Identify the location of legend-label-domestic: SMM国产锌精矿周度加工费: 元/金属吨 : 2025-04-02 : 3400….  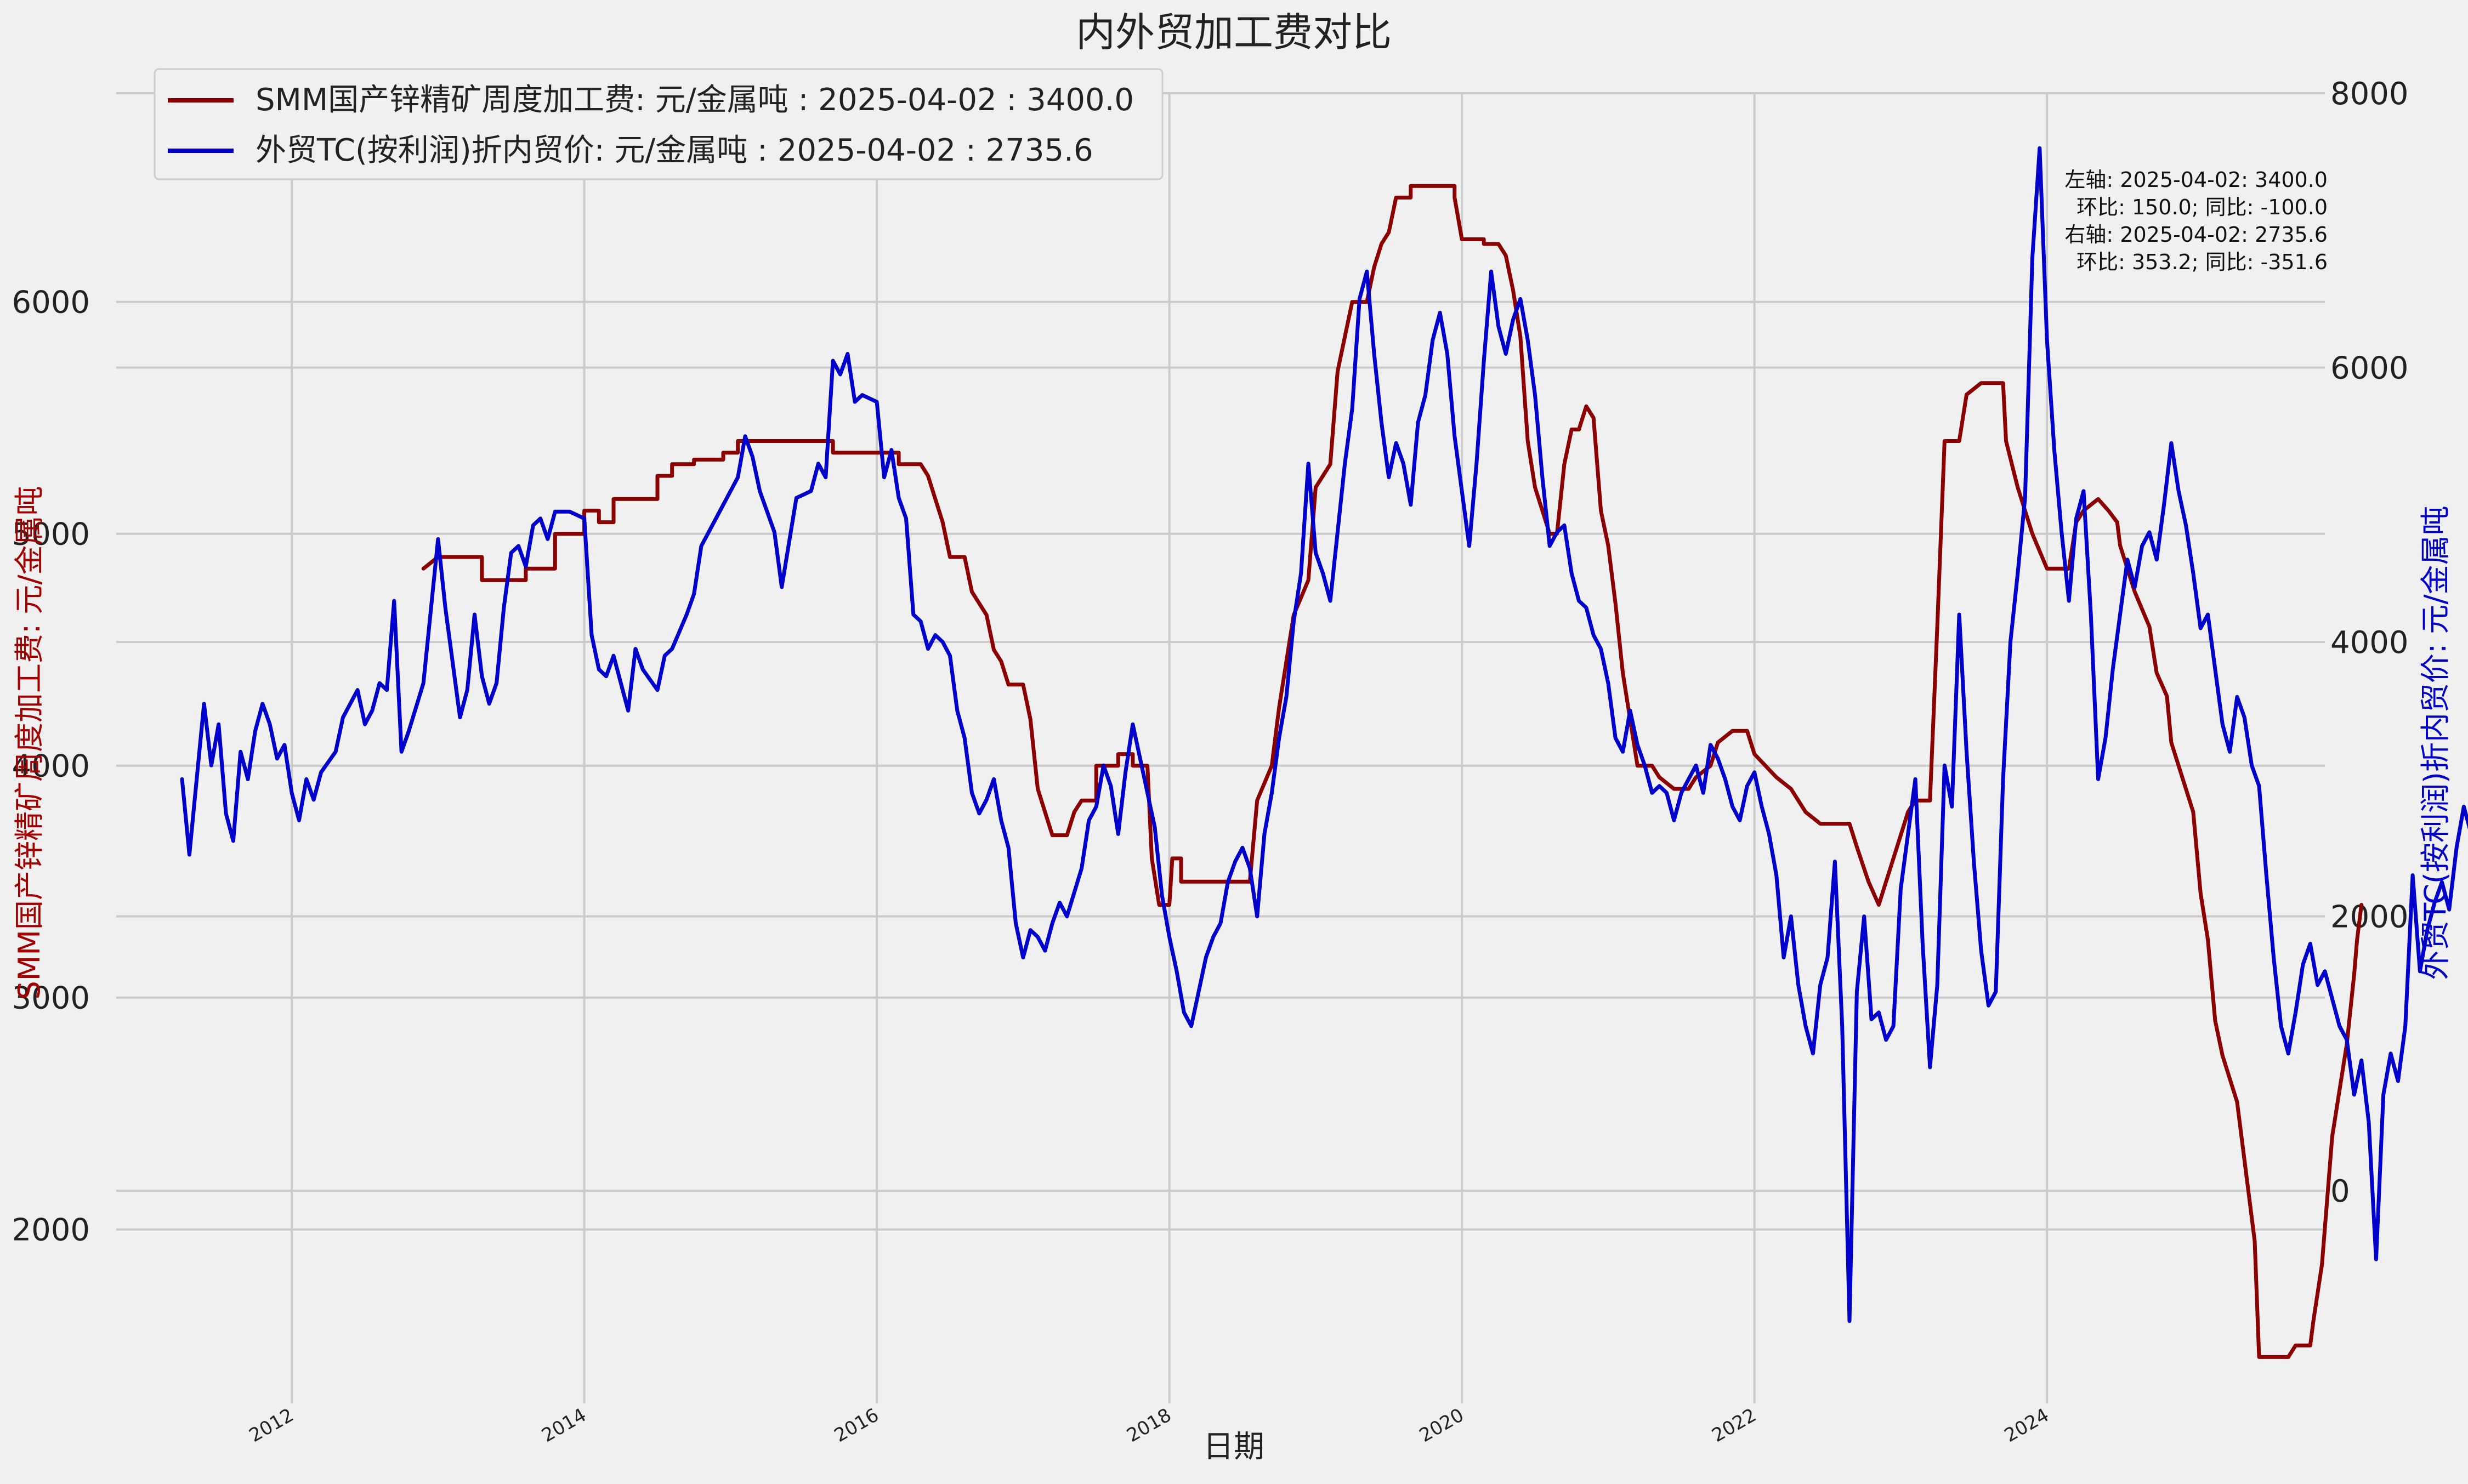
(695, 100).